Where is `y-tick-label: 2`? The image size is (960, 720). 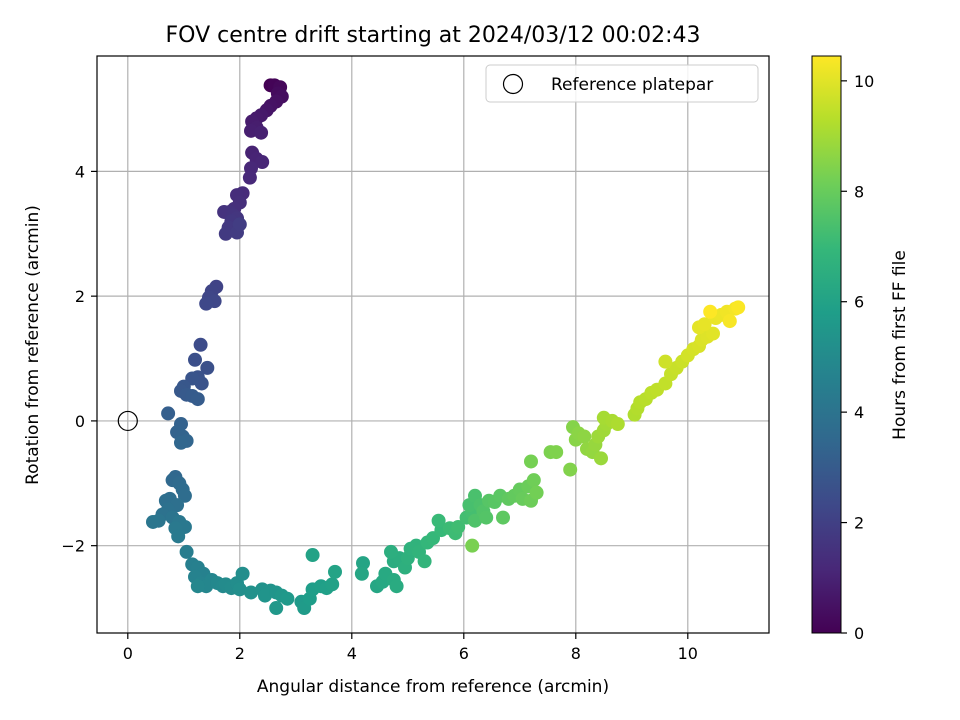 y-tick-label: 2 is located at coordinates (80, 296).